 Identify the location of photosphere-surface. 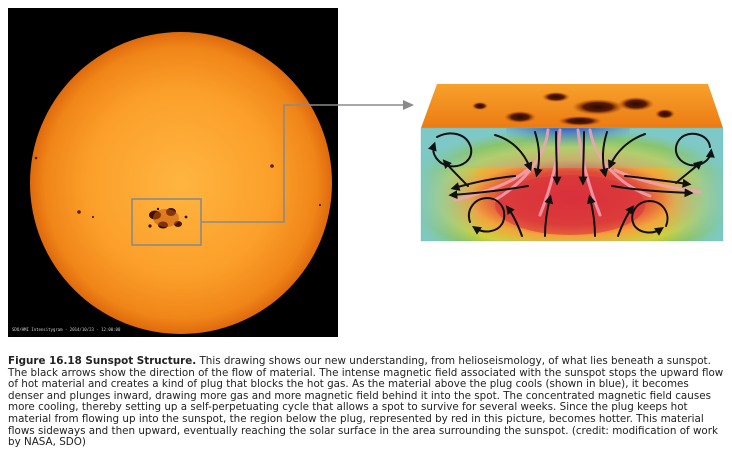
(572, 106).